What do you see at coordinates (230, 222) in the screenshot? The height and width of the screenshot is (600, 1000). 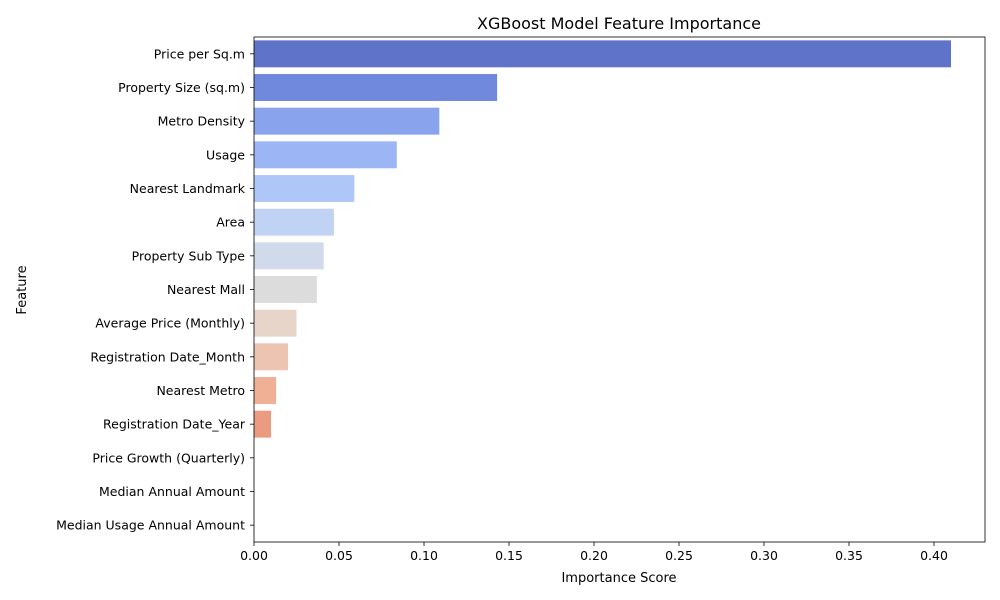 I see `y-tick-label-area: Area` at bounding box center [230, 222].